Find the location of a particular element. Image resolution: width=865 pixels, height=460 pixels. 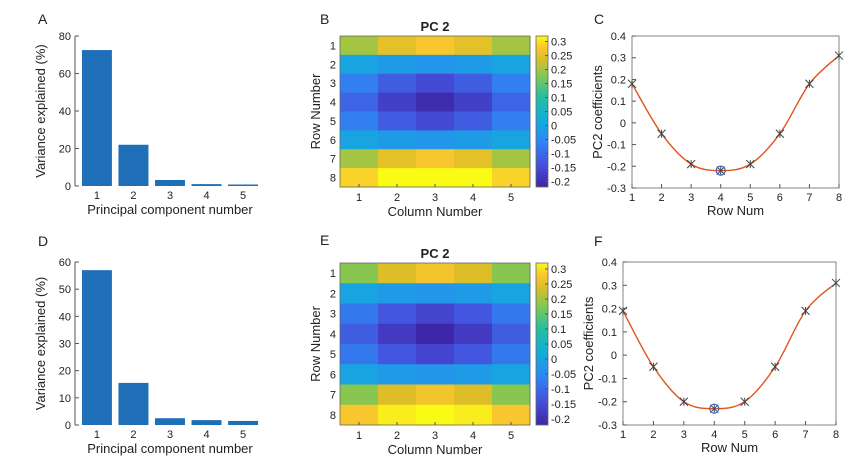

y-tick-label: 0.3 is located at coordinates (609, 286).